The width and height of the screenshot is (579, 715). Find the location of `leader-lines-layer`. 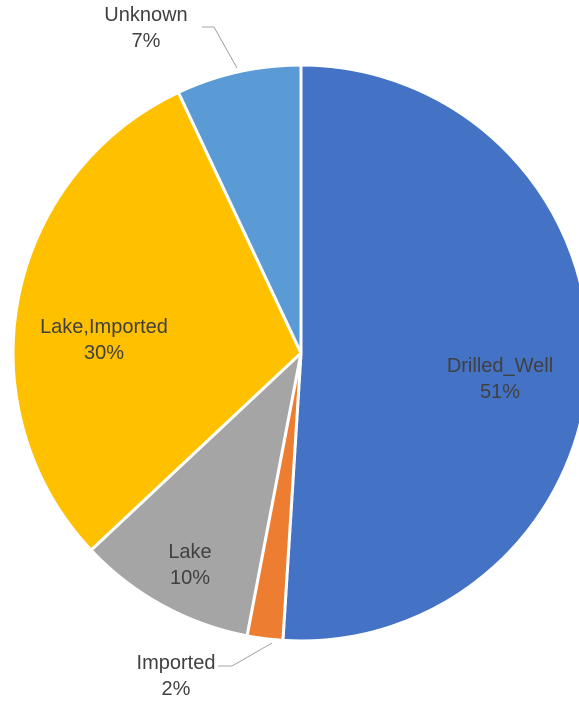

leader-lines-layer is located at coordinates (237, 346).